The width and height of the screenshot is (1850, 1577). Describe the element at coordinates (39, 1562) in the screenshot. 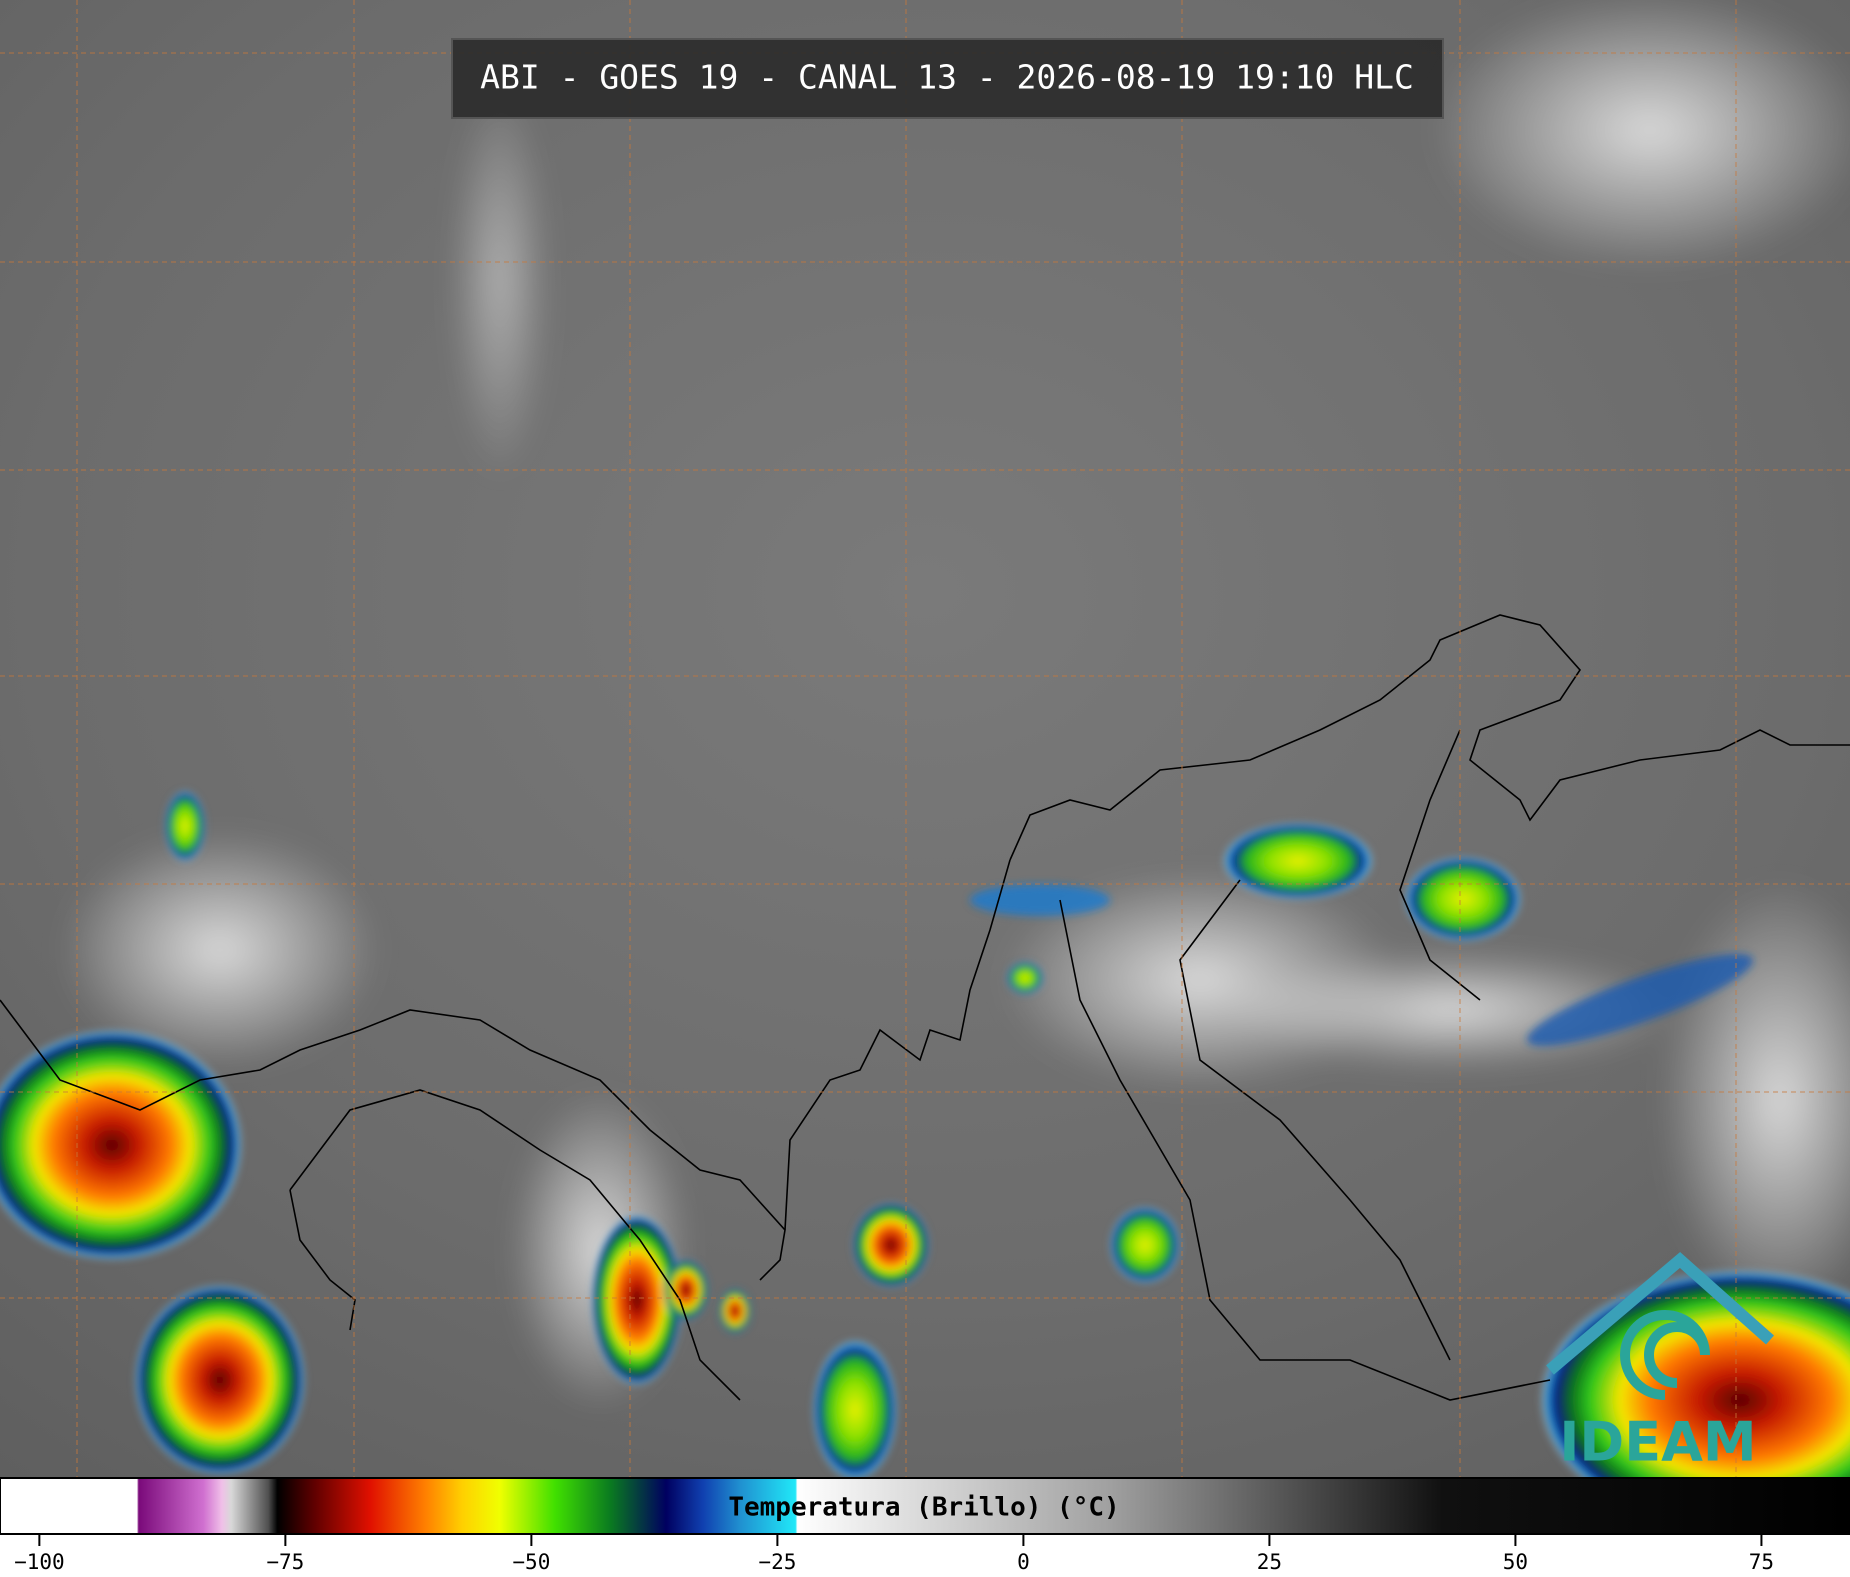

I see `colorbar-tick-label: −100` at that location.